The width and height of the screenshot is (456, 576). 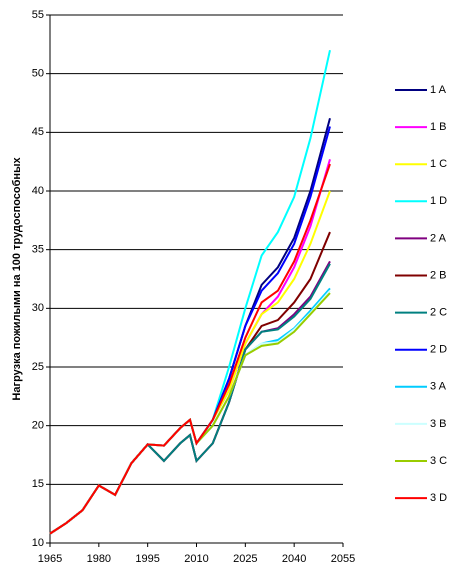 What do you see at coordinates (38, 250) in the screenshot?
I see `y-tick-label: 35` at bounding box center [38, 250].